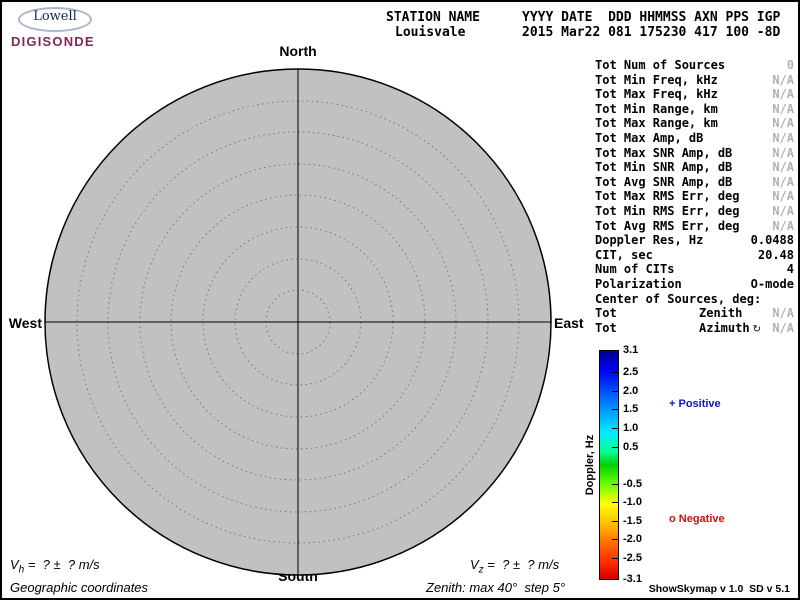 Image resolution: width=800 pixels, height=600 pixels. What do you see at coordinates (694, 313) in the screenshot?
I see `stat-row: Tot Zenith N/A` at bounding box center [694, 313].